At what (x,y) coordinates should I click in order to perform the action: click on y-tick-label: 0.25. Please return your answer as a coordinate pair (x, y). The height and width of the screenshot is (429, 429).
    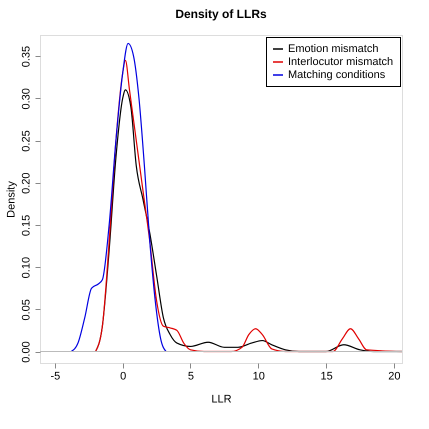
    Looking at the image, I should click on (26, 141).